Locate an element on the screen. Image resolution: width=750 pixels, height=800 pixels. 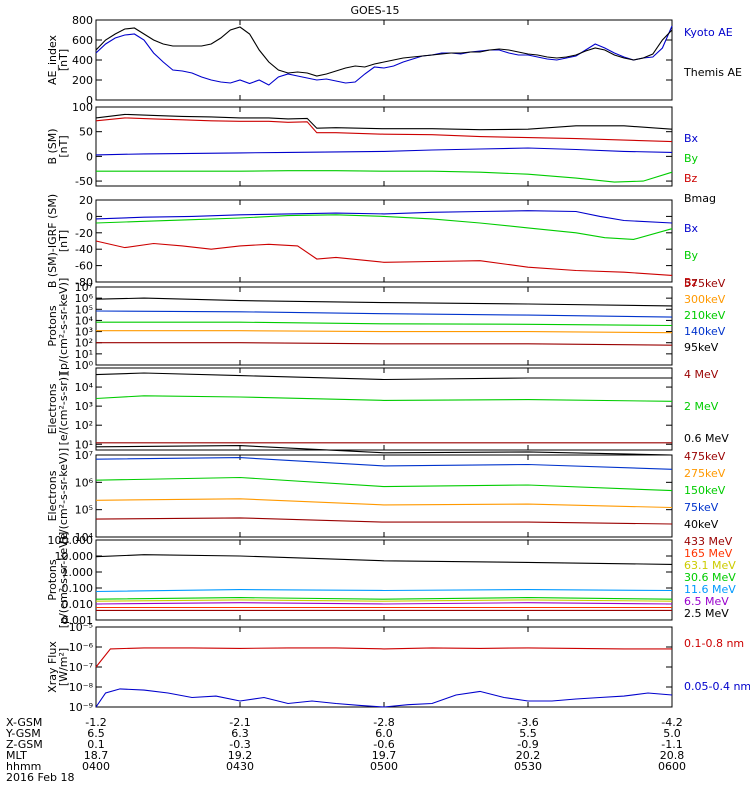
series-line-6.5-MeV is located at coordinates (384, 603).